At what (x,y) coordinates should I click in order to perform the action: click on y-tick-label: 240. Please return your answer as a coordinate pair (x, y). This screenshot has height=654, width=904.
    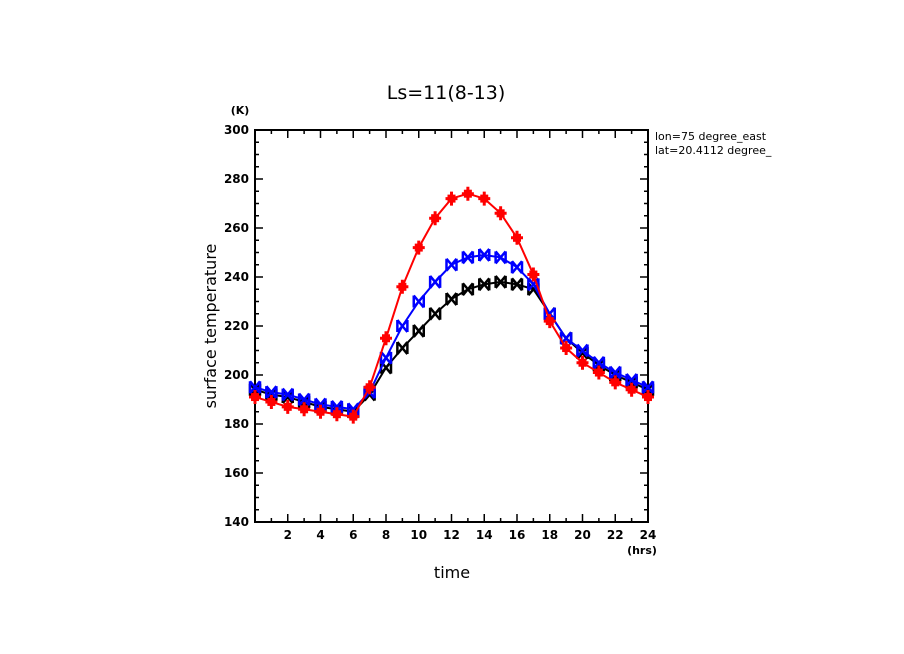
    Looking at the image, I should click on (236, 277).